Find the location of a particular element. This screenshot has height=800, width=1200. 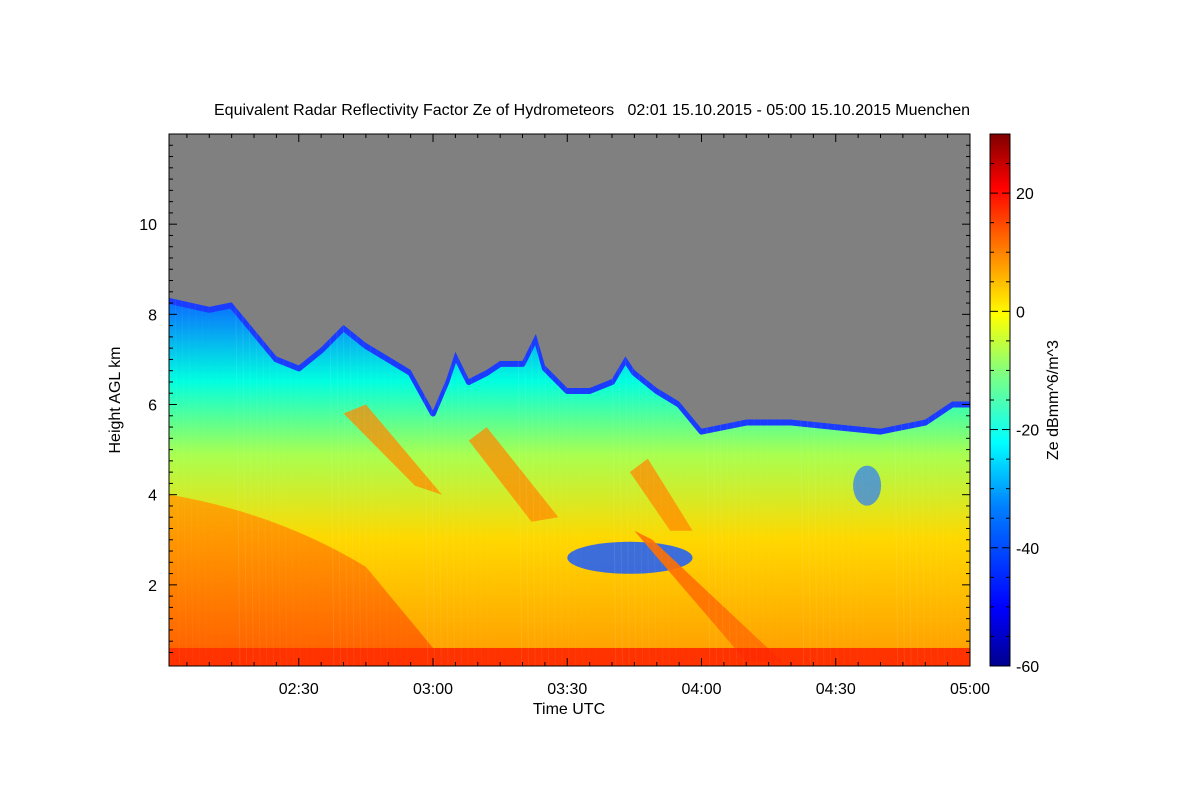

colorbar-label: Ze dBmm^6/m^3 is located at coordinates (1053, 400).